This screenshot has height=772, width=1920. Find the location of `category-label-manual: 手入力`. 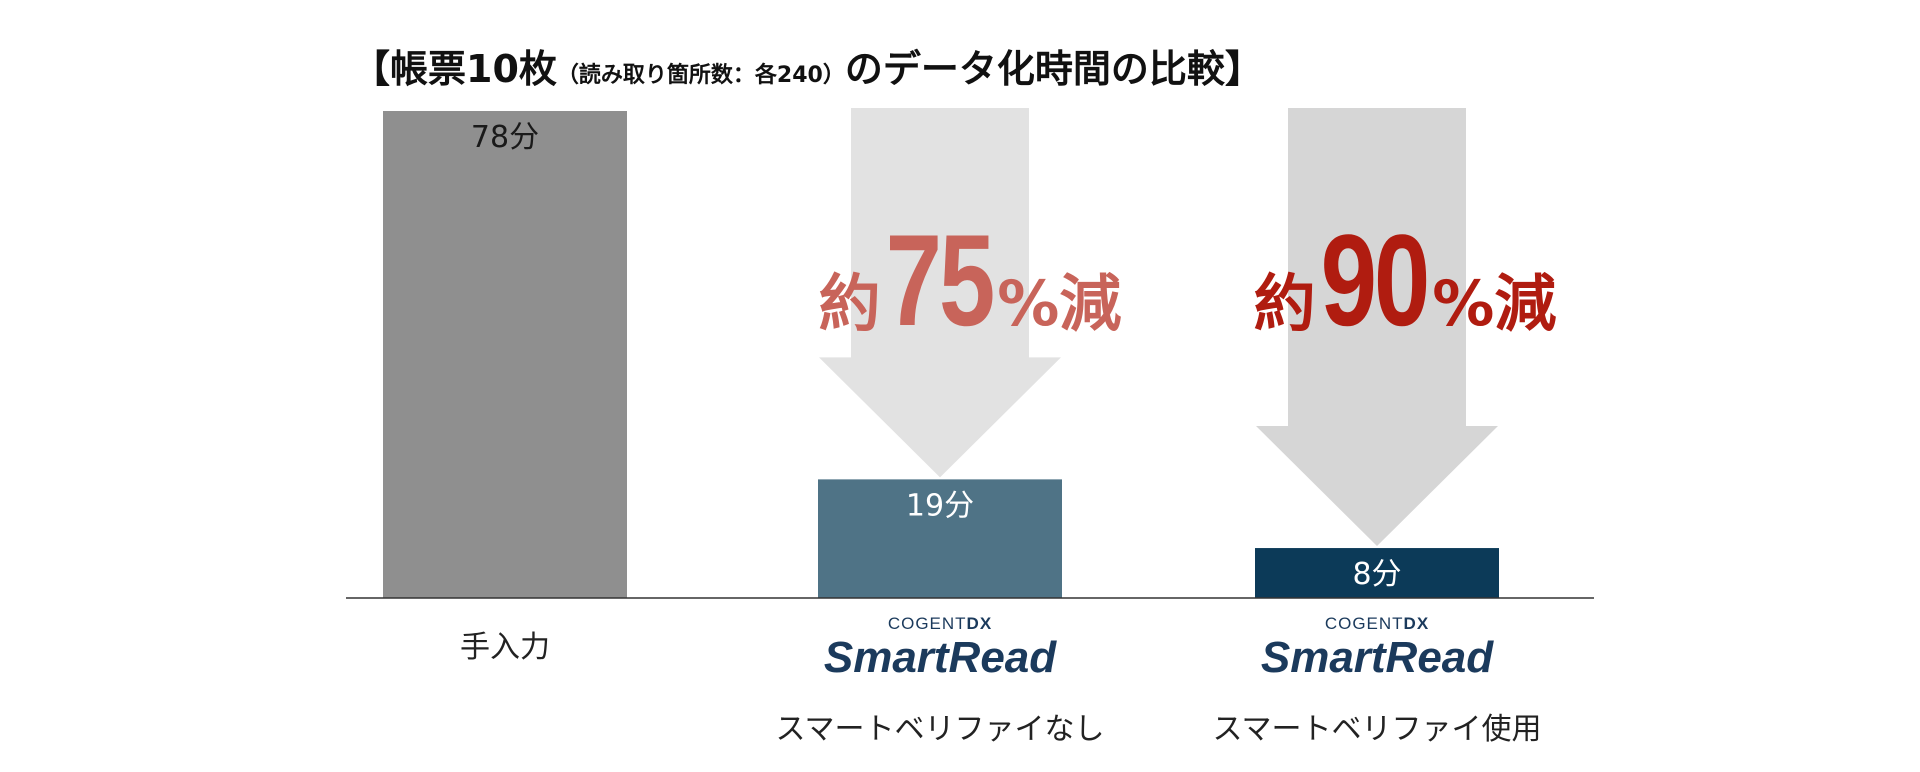

category-label-manual: 手入力 is located at coordinates (505, 647).